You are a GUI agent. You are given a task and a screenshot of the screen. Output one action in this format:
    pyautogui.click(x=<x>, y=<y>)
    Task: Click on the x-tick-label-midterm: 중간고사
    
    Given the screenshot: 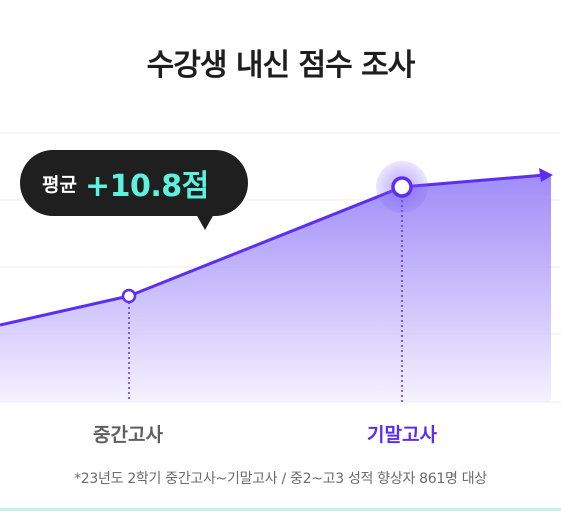 What is the action you would take?
    pyautogui.click(x=128, y=435)
    